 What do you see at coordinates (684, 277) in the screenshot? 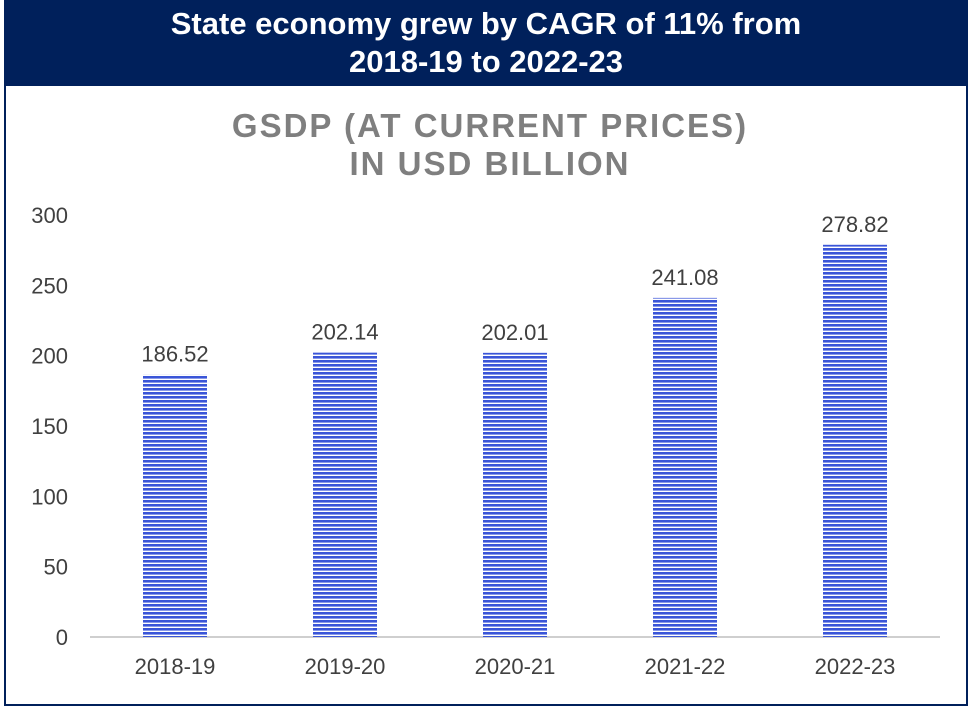
I see `data-label-2021-22: 241.08` at bounding box center [684, 277].